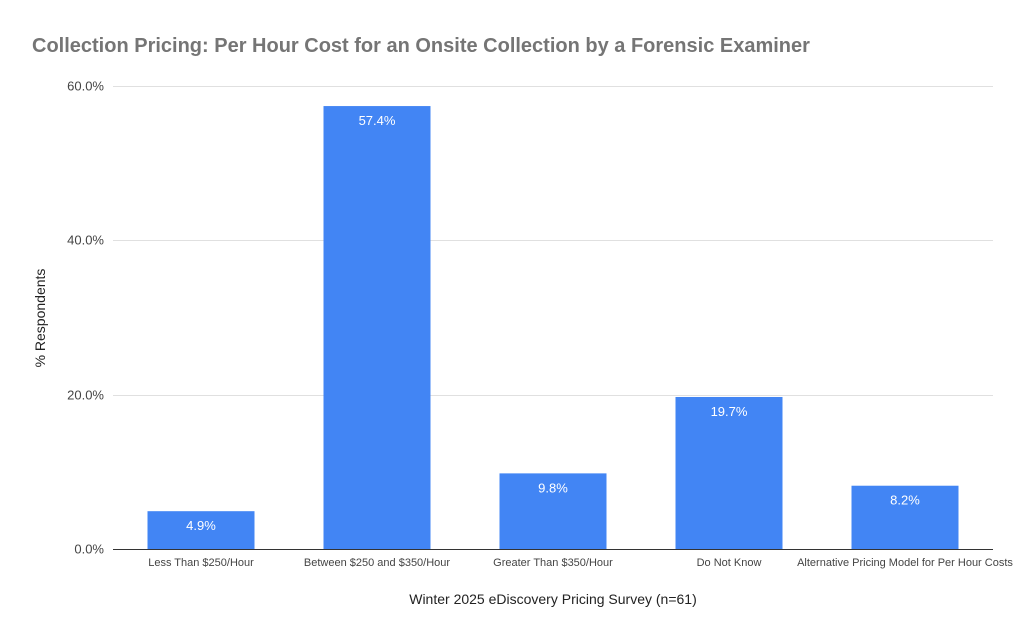 The image size is (1024, 634). Describe the element at coordinates (201, 525) in the screenshot. I see `data-label: 4.9%` at that location.